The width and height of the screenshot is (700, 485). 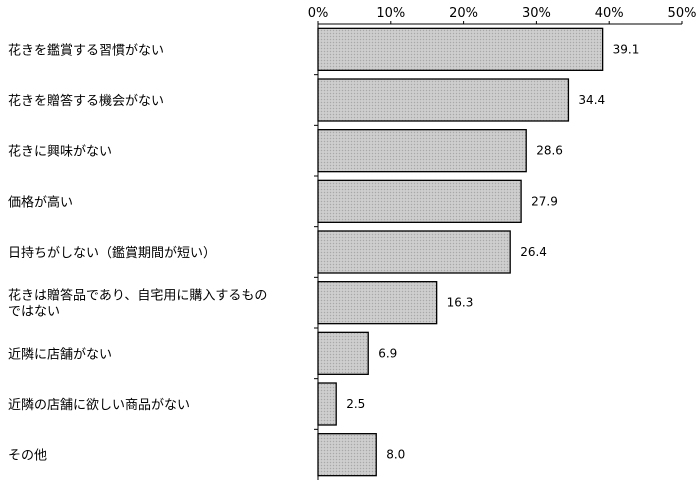 What do you see at coordinates (34, 312) in the screenshot?
I see `category-label: ではない` at bounding box center [34, 312].